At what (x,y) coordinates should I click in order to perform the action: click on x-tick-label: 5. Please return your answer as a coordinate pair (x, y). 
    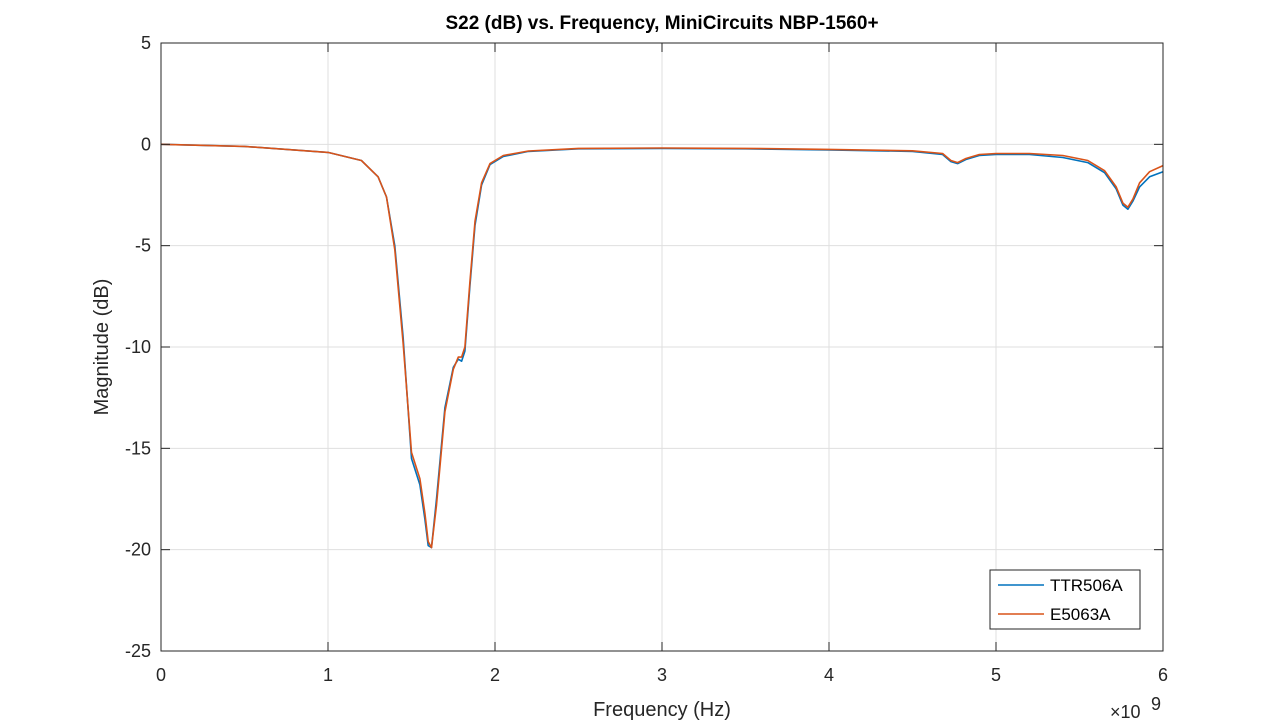
    Looking at the image, I should click on (996, 675).